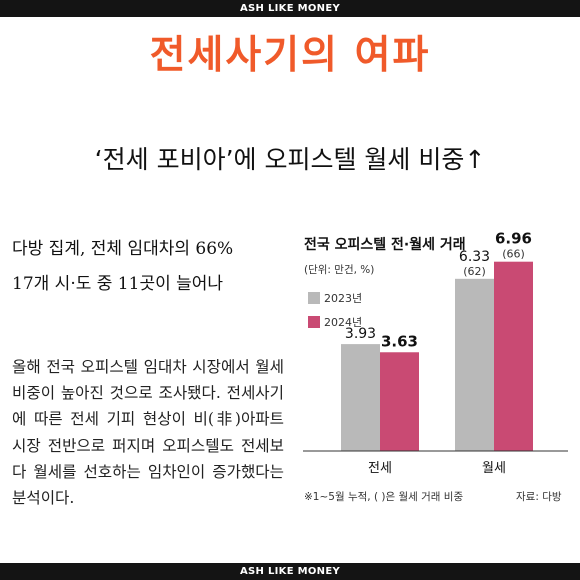 This screenshot has width=580, height=580. What do you see at coordinates (290, 55) in the screenshot?
I see `main-title: 전세사기의 여파` at bounding box center [290, 55].